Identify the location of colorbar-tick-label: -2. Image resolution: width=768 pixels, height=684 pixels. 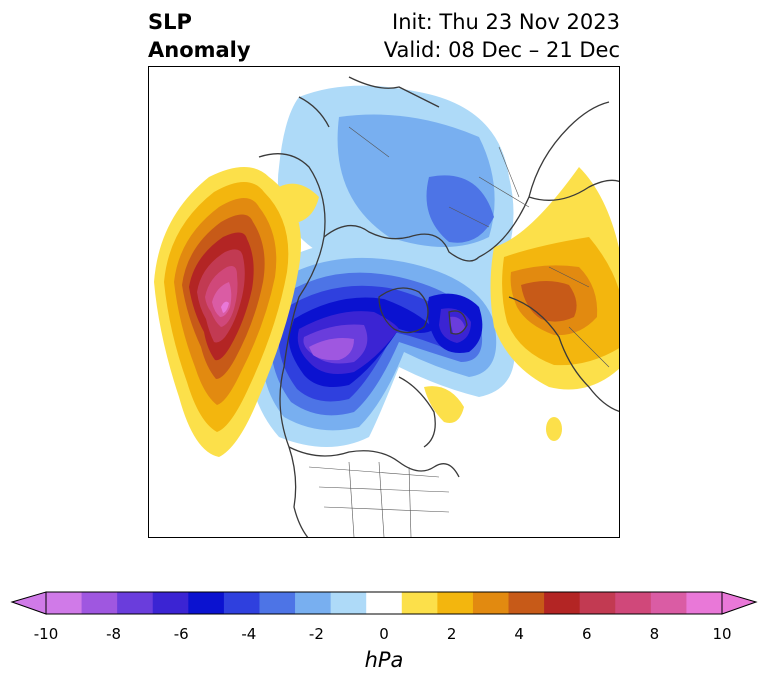
(316, 634).